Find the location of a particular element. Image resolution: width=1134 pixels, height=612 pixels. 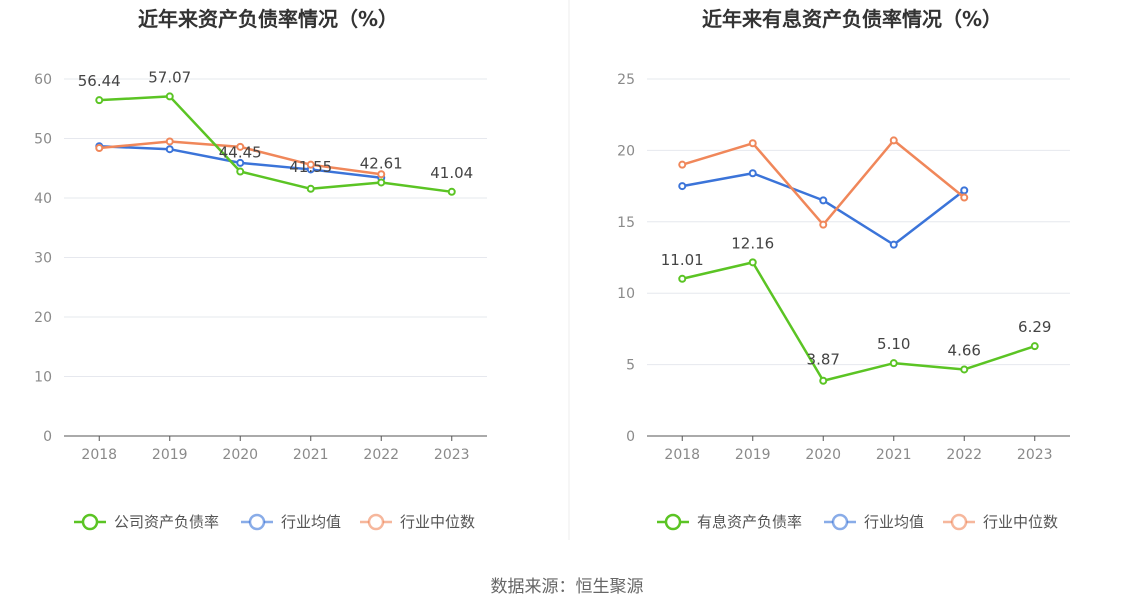

chart-title: 近年来资产负债率情况（%） is located at coordinates (268, 19).